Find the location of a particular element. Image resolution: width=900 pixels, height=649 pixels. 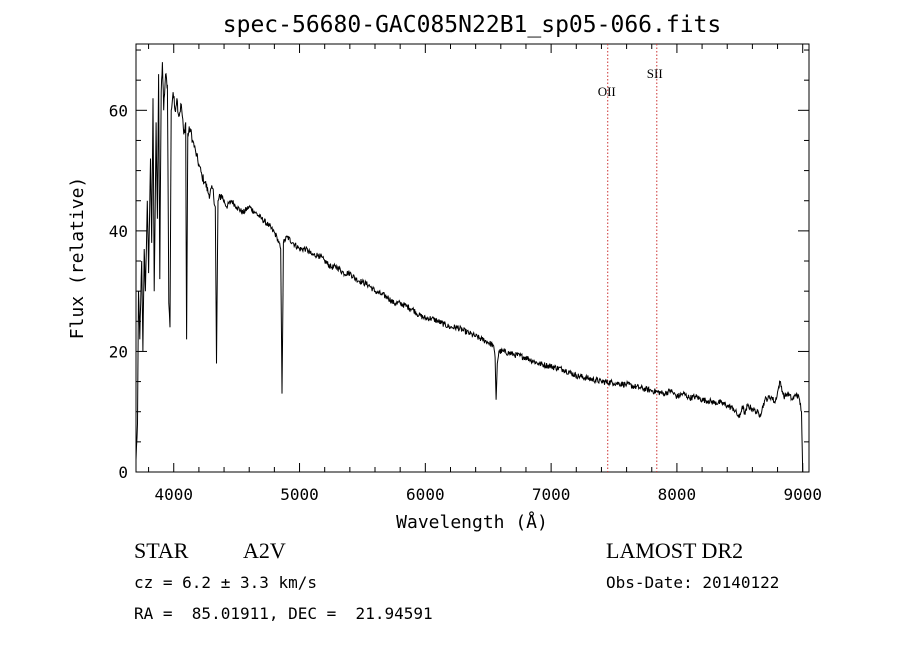

y-axis-label: Flux (relative) is located at coordinates (77, 258).